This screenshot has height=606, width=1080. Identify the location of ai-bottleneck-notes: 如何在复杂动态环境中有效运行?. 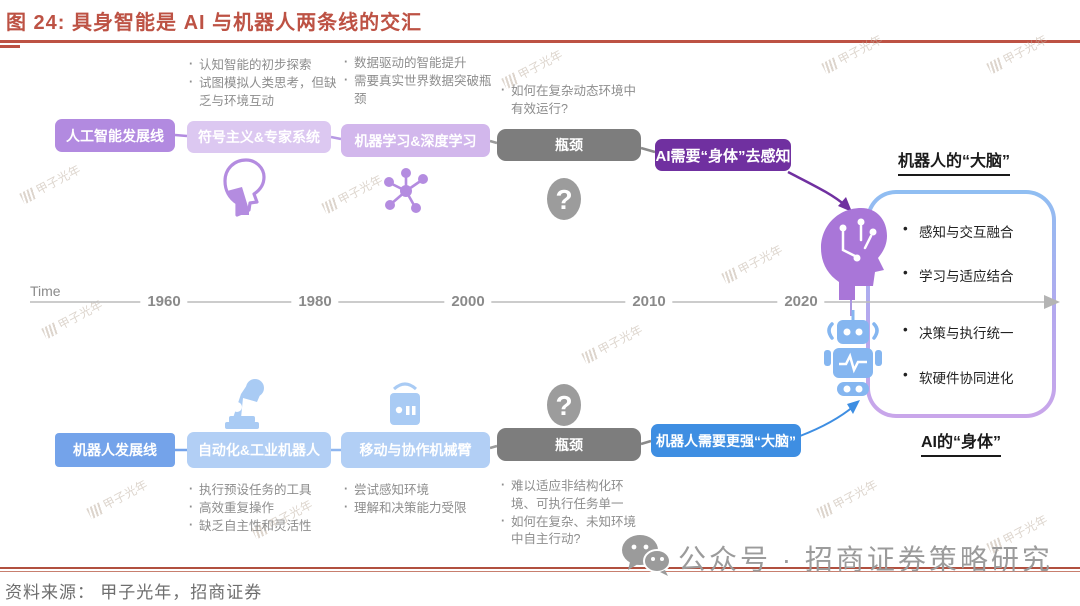
(570, 100).